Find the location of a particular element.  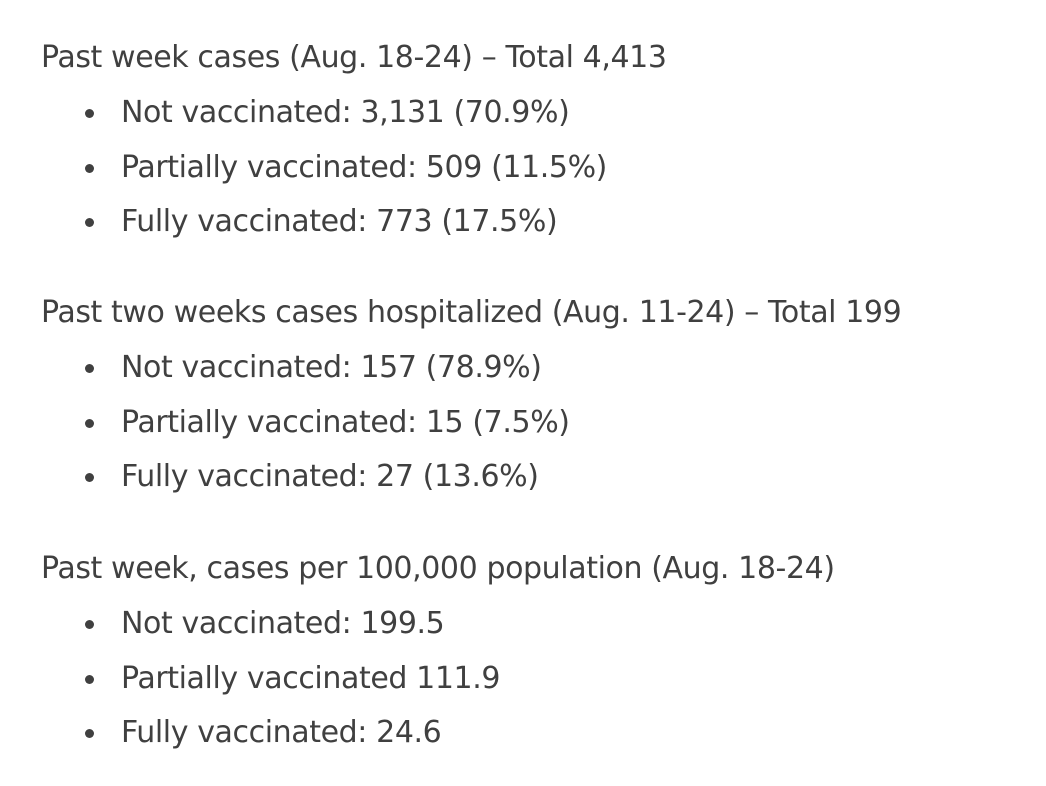

list-item-text: Fully vaccinated: 27 (13.6%) is located at coordinates (330, 476).